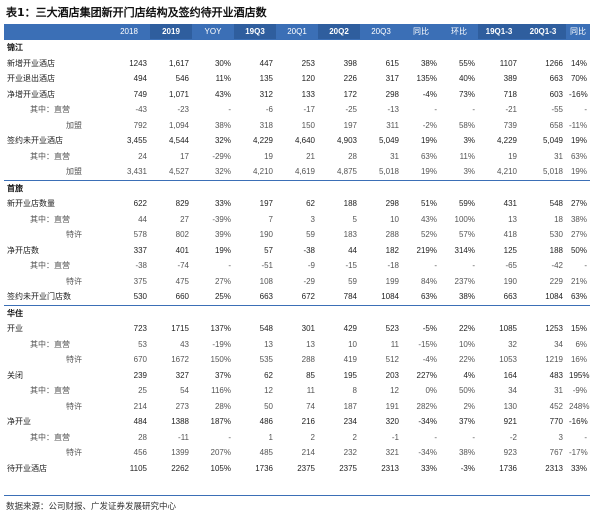 The image size is (595, 518). I want to click on table-cell: 182, so click(392, 250).